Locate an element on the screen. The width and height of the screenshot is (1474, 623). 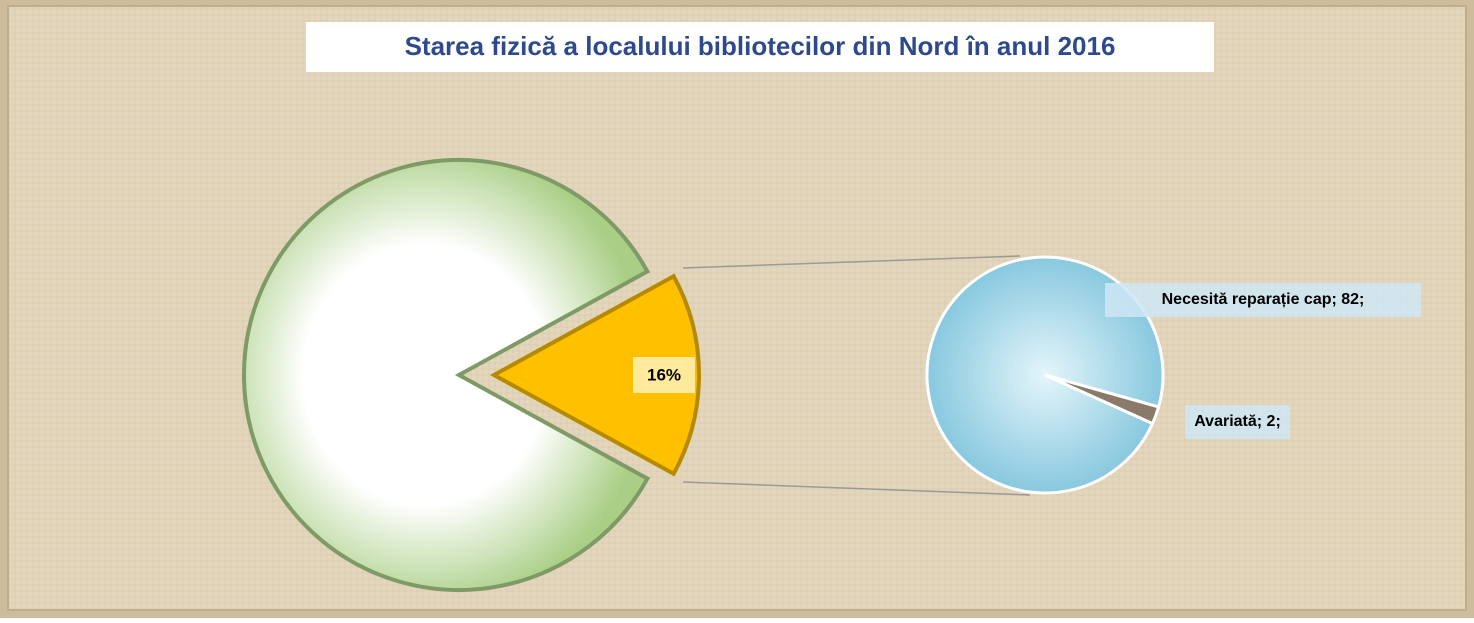
title-box is located at coordinates (760, 47).